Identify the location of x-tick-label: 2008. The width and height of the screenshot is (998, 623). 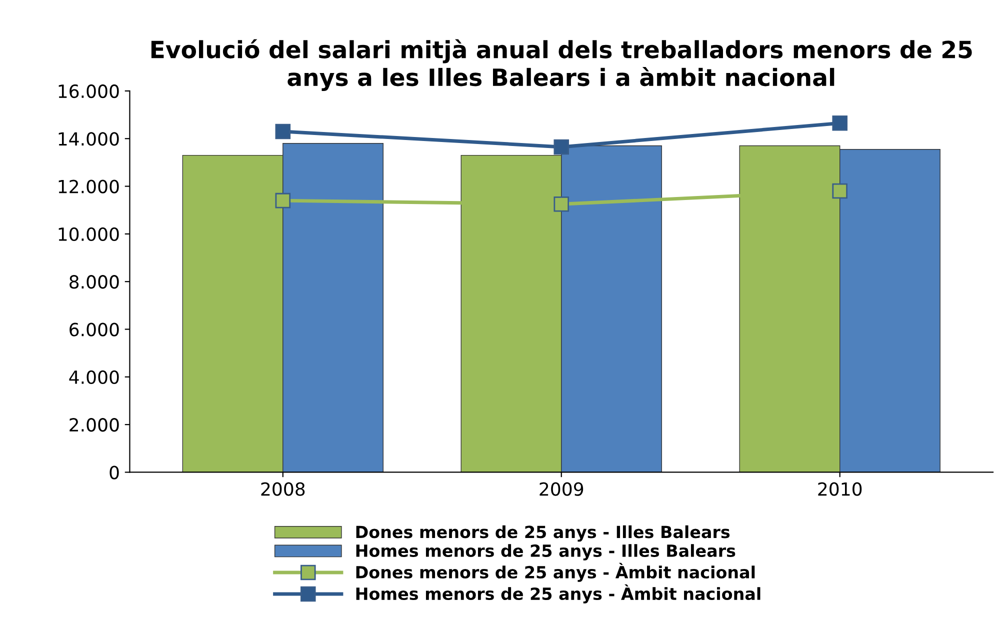
(283, 489).